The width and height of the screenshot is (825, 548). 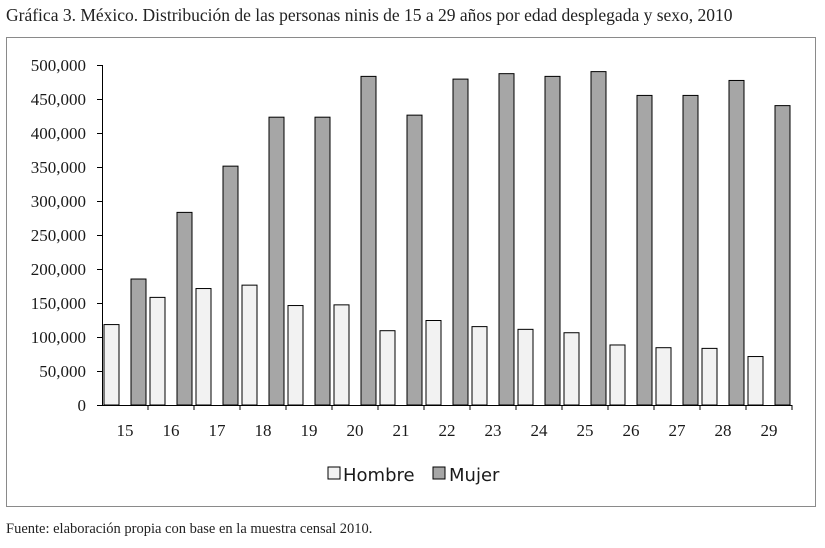 What do you see at coordinates (401, 430) in the screenshot?
I see `x-tick-label: 21` at bounding box center [401, 430].